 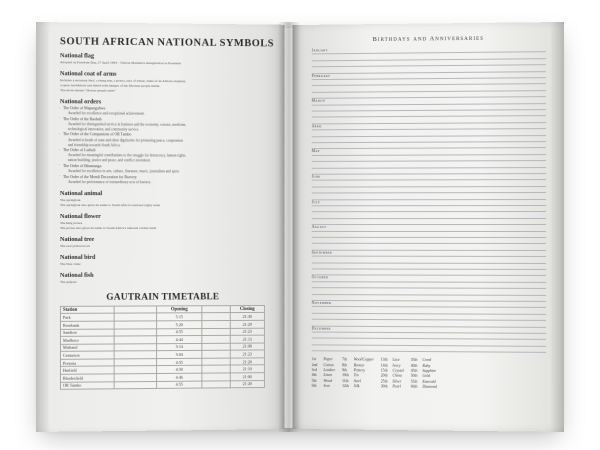 I want to click on table-row: OR Tambo 4:55 21:20, so click(x=162, y=385).